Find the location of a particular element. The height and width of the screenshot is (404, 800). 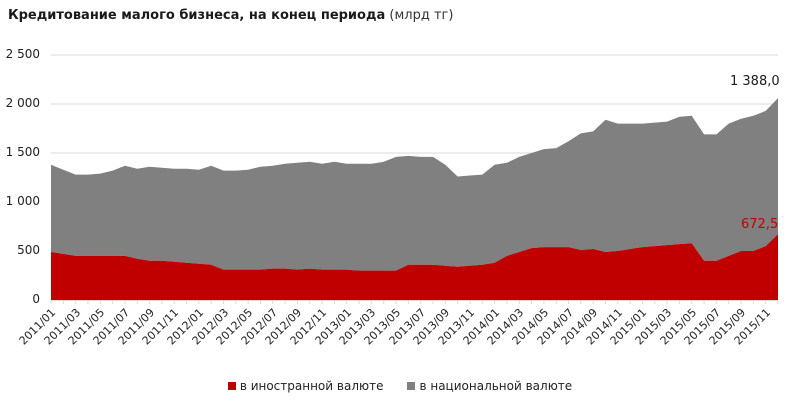

legend-label-foreign: в иностранной валюте is located at coordinates (311, 386).